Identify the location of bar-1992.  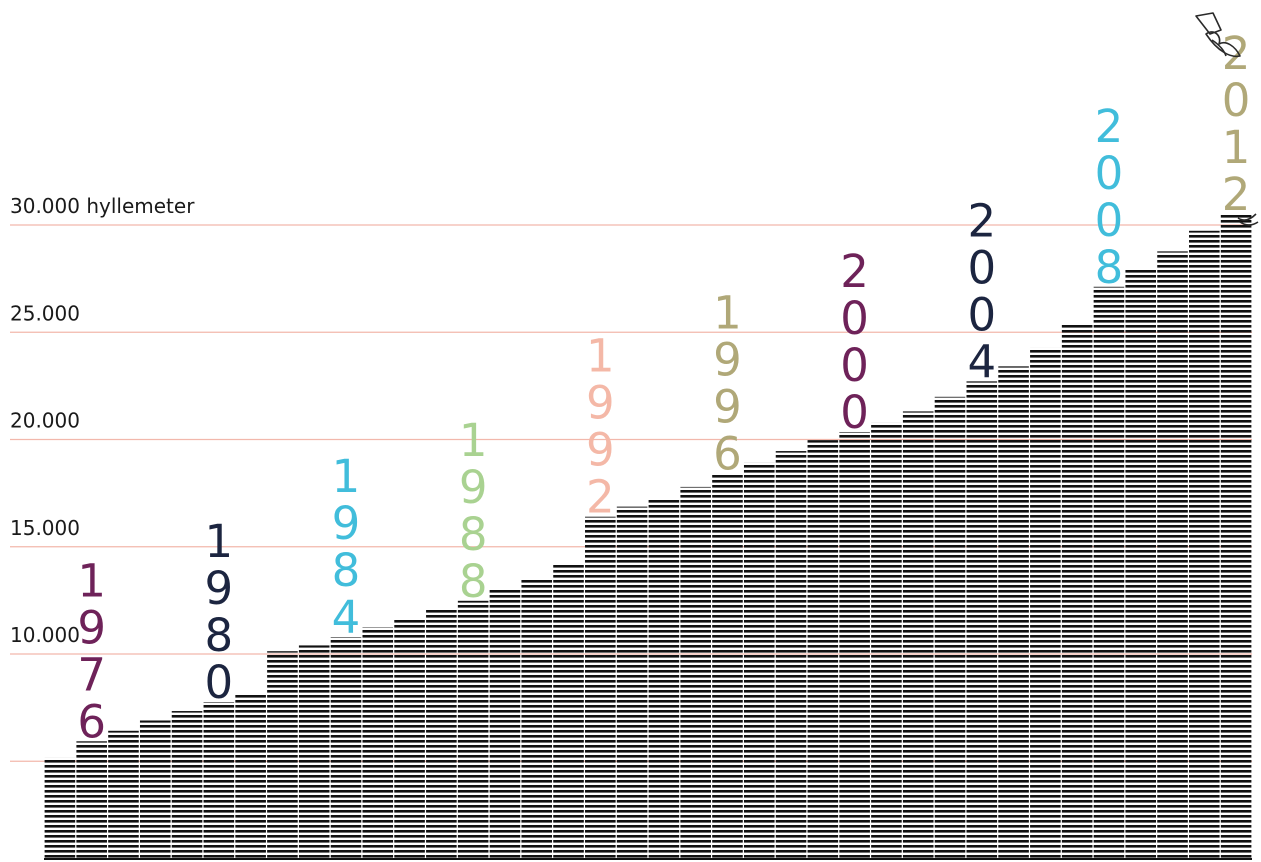
(600, 687).